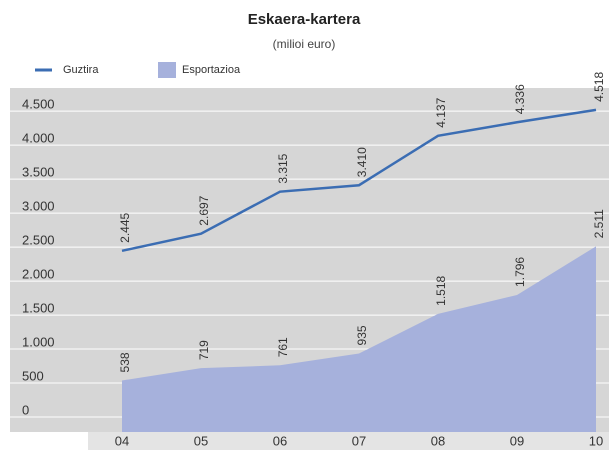  Describe the element at coordinates (283, 168) in the screenshot. I see `data-label: 3.315` at that location.